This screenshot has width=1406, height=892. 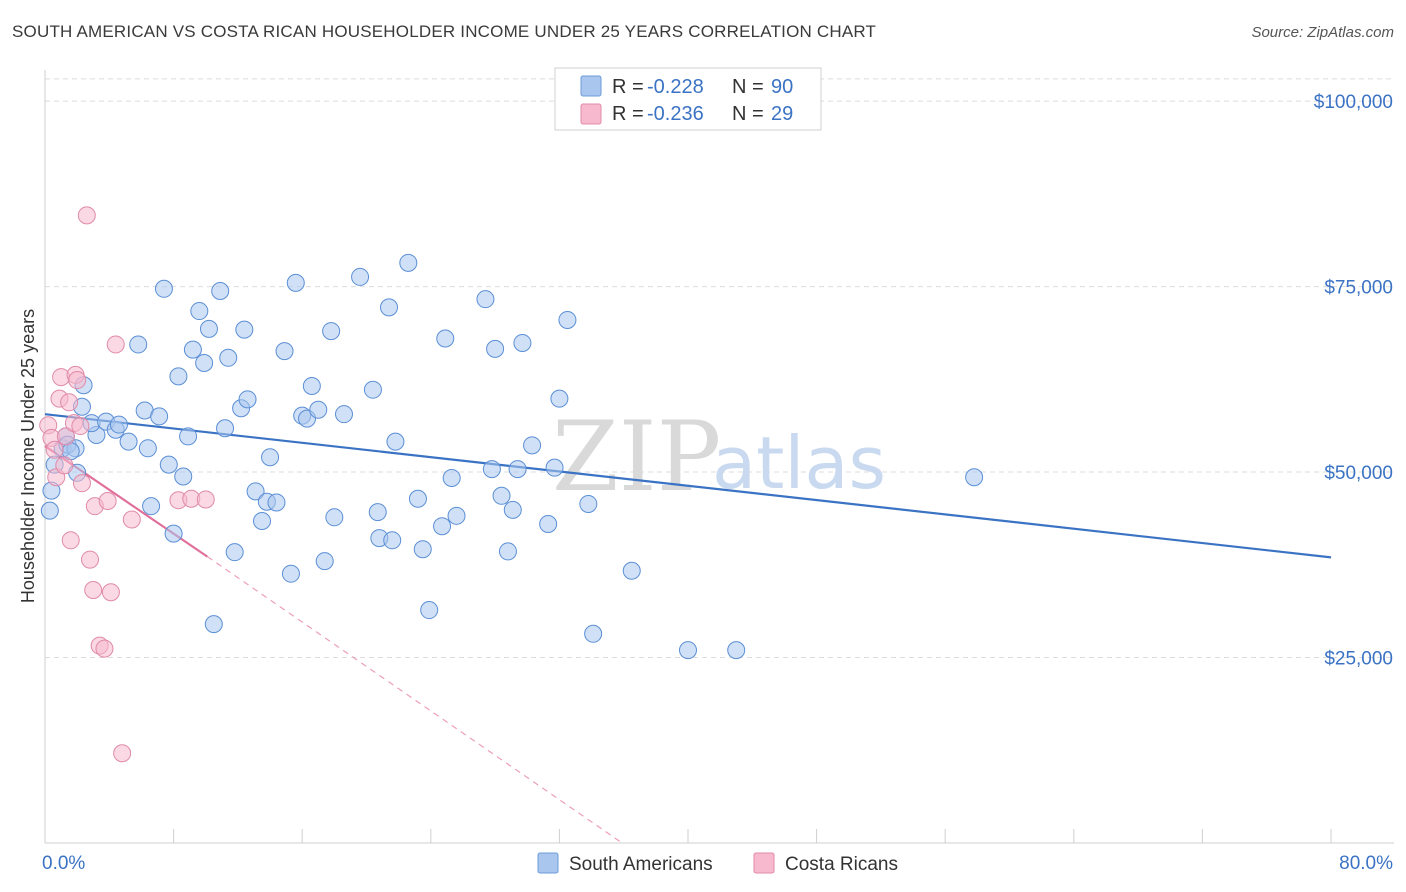 I want to click on bottom-legend-south-americans: South Americans, so click(x=641, y=864).